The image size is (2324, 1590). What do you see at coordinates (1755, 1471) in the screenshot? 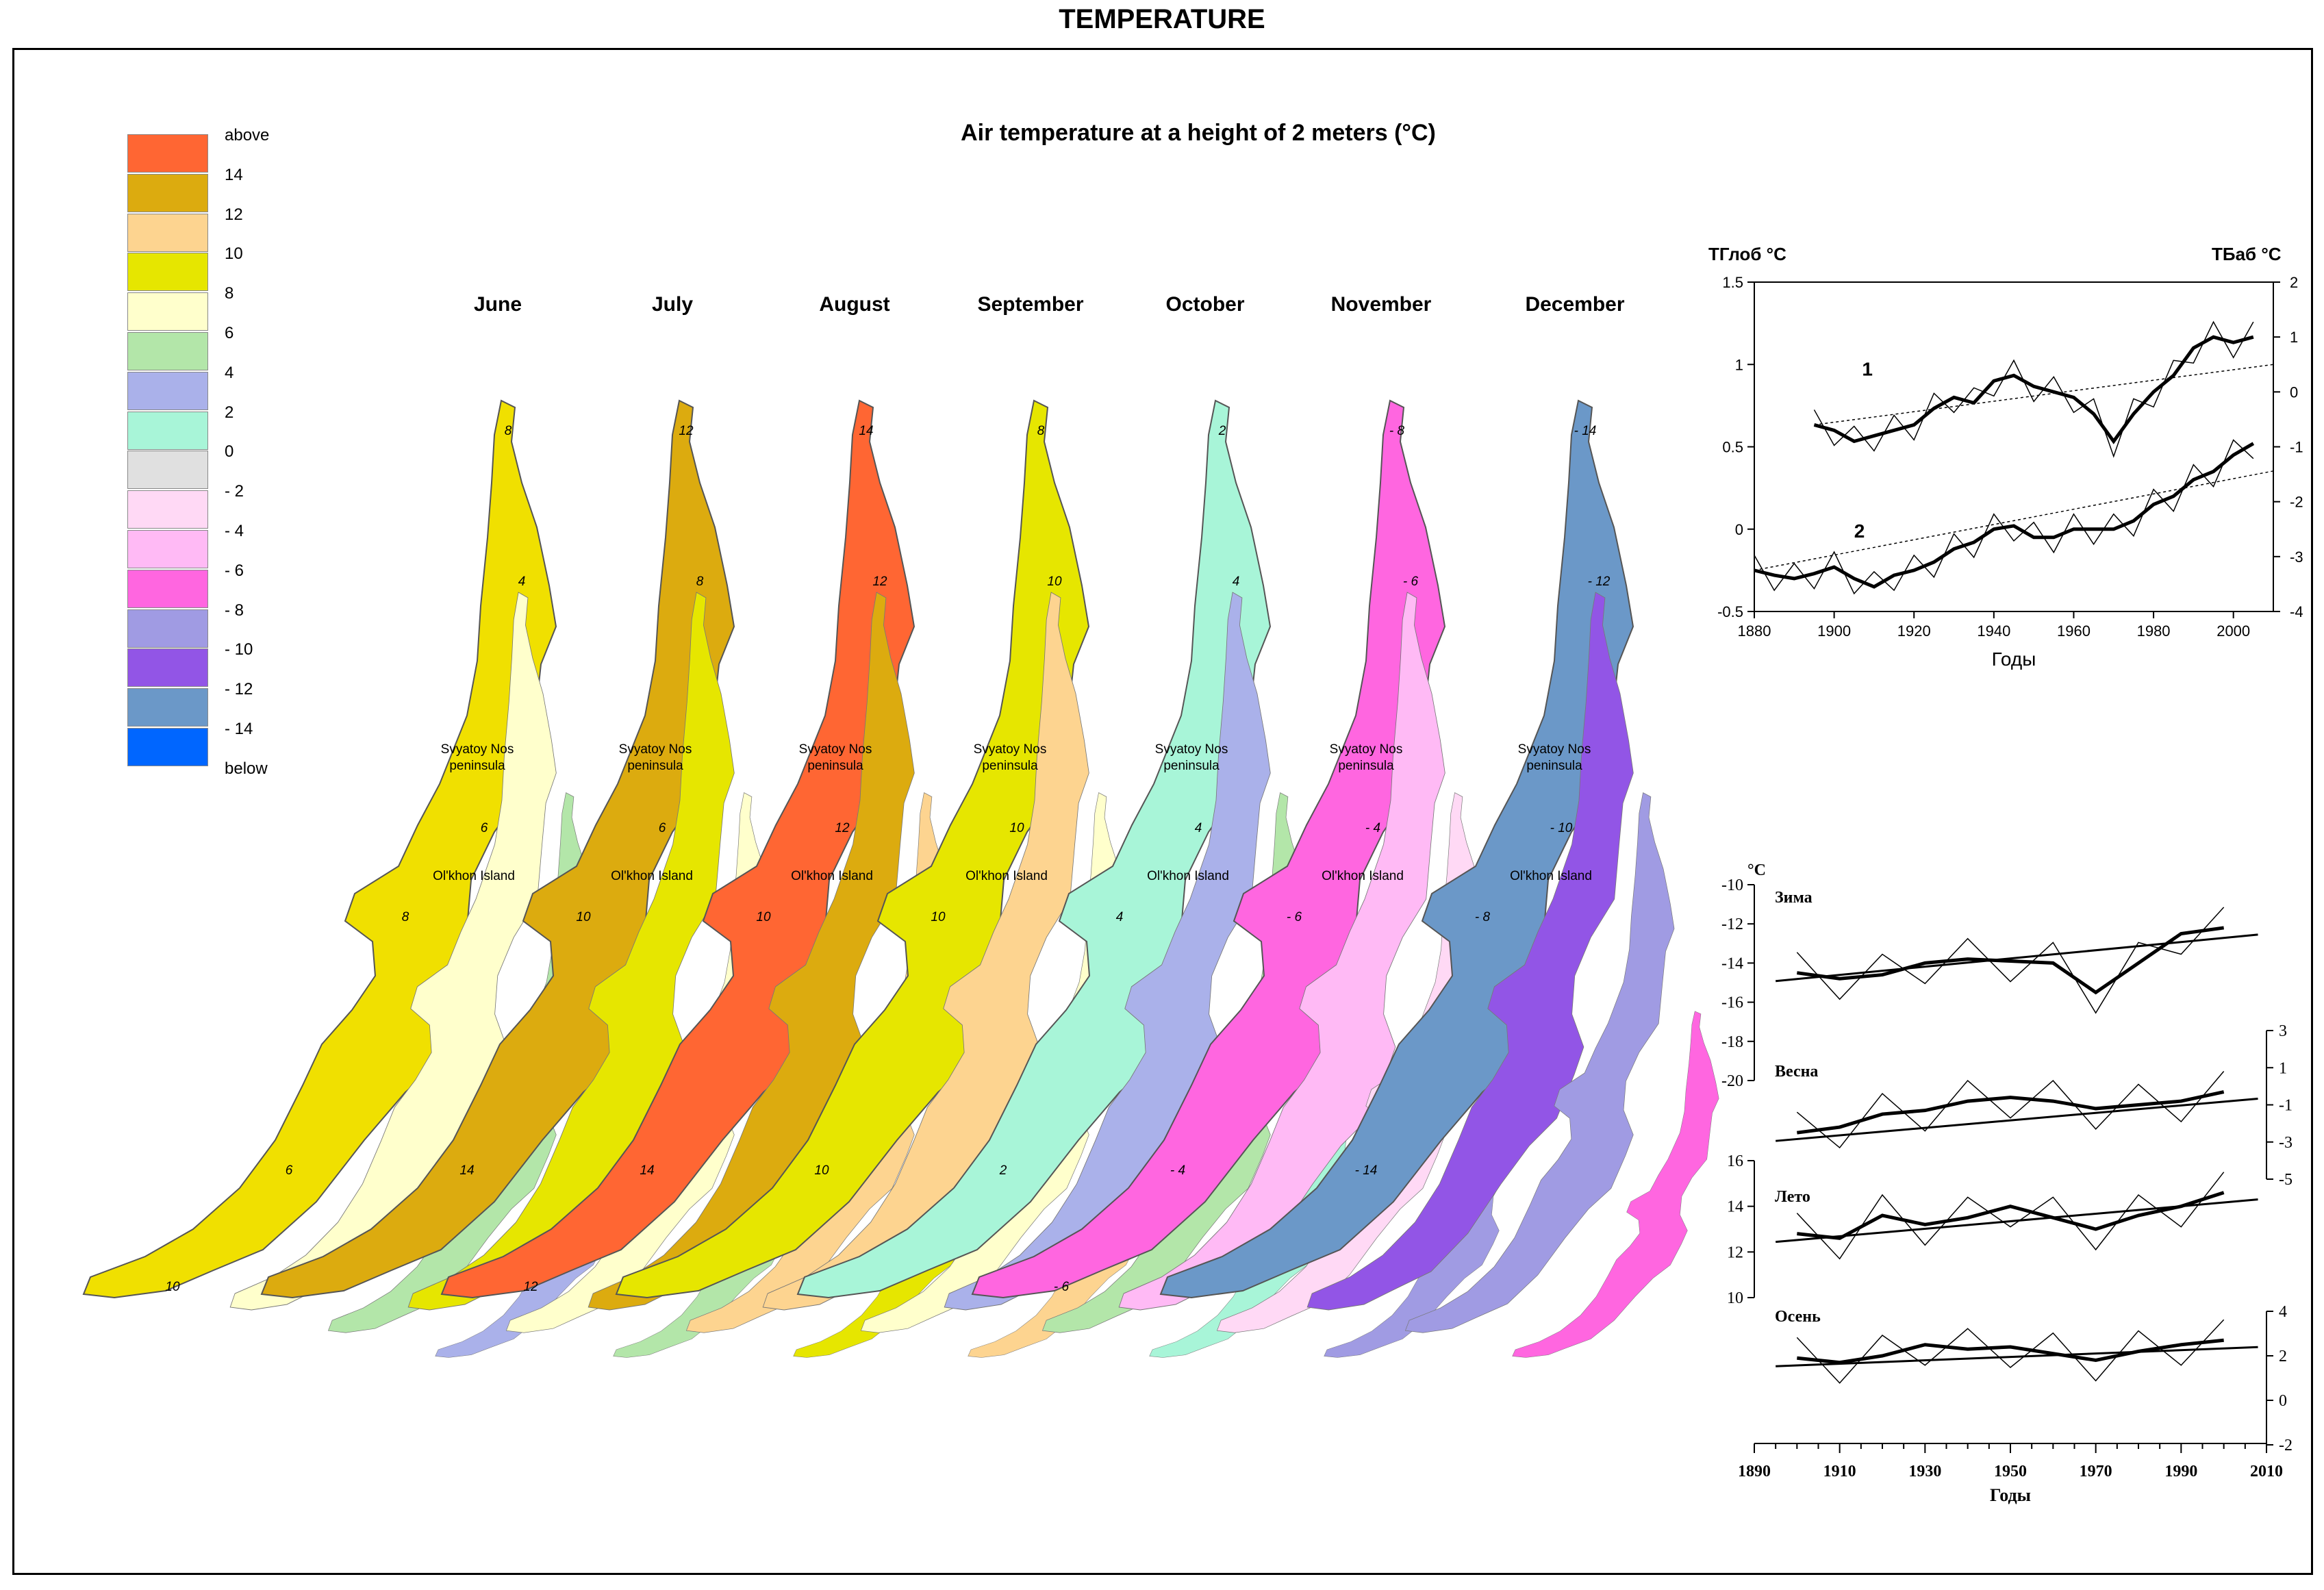
I see `x-tick-label: 1890` at bounding box center [1755, 1471].